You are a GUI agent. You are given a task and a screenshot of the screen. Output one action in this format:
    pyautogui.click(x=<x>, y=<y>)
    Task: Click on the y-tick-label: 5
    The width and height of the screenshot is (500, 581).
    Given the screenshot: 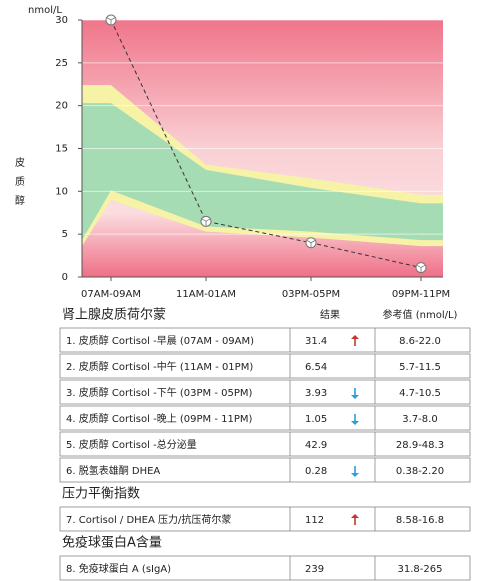 What is the action you would take?
    pyautogui.click(x=65, y=234)
    